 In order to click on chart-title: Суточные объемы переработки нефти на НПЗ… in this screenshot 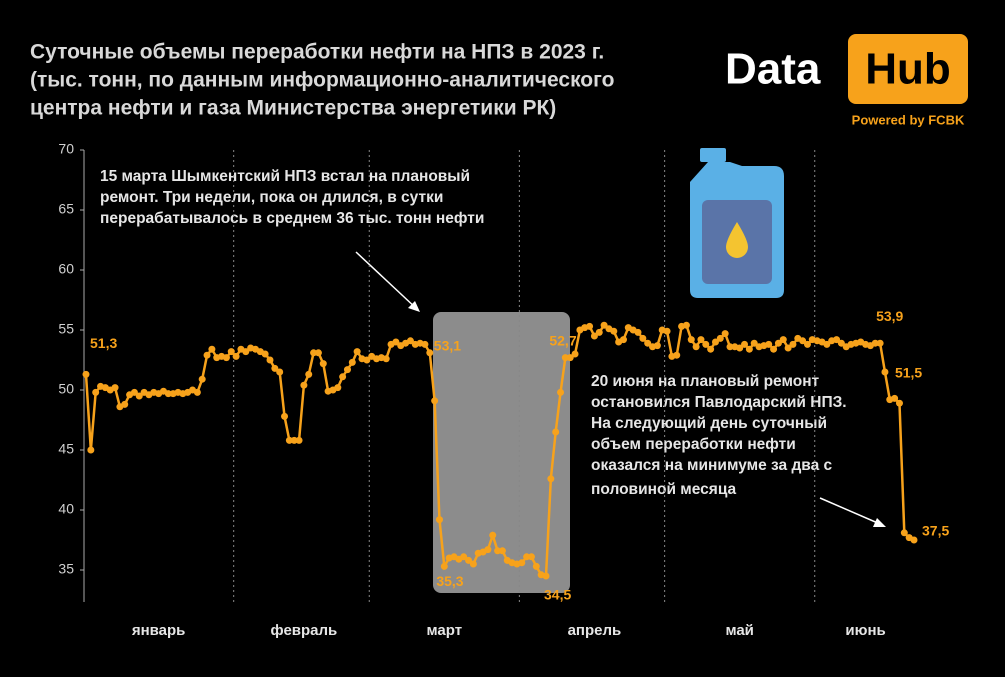, I will do `click(317, 52)`.